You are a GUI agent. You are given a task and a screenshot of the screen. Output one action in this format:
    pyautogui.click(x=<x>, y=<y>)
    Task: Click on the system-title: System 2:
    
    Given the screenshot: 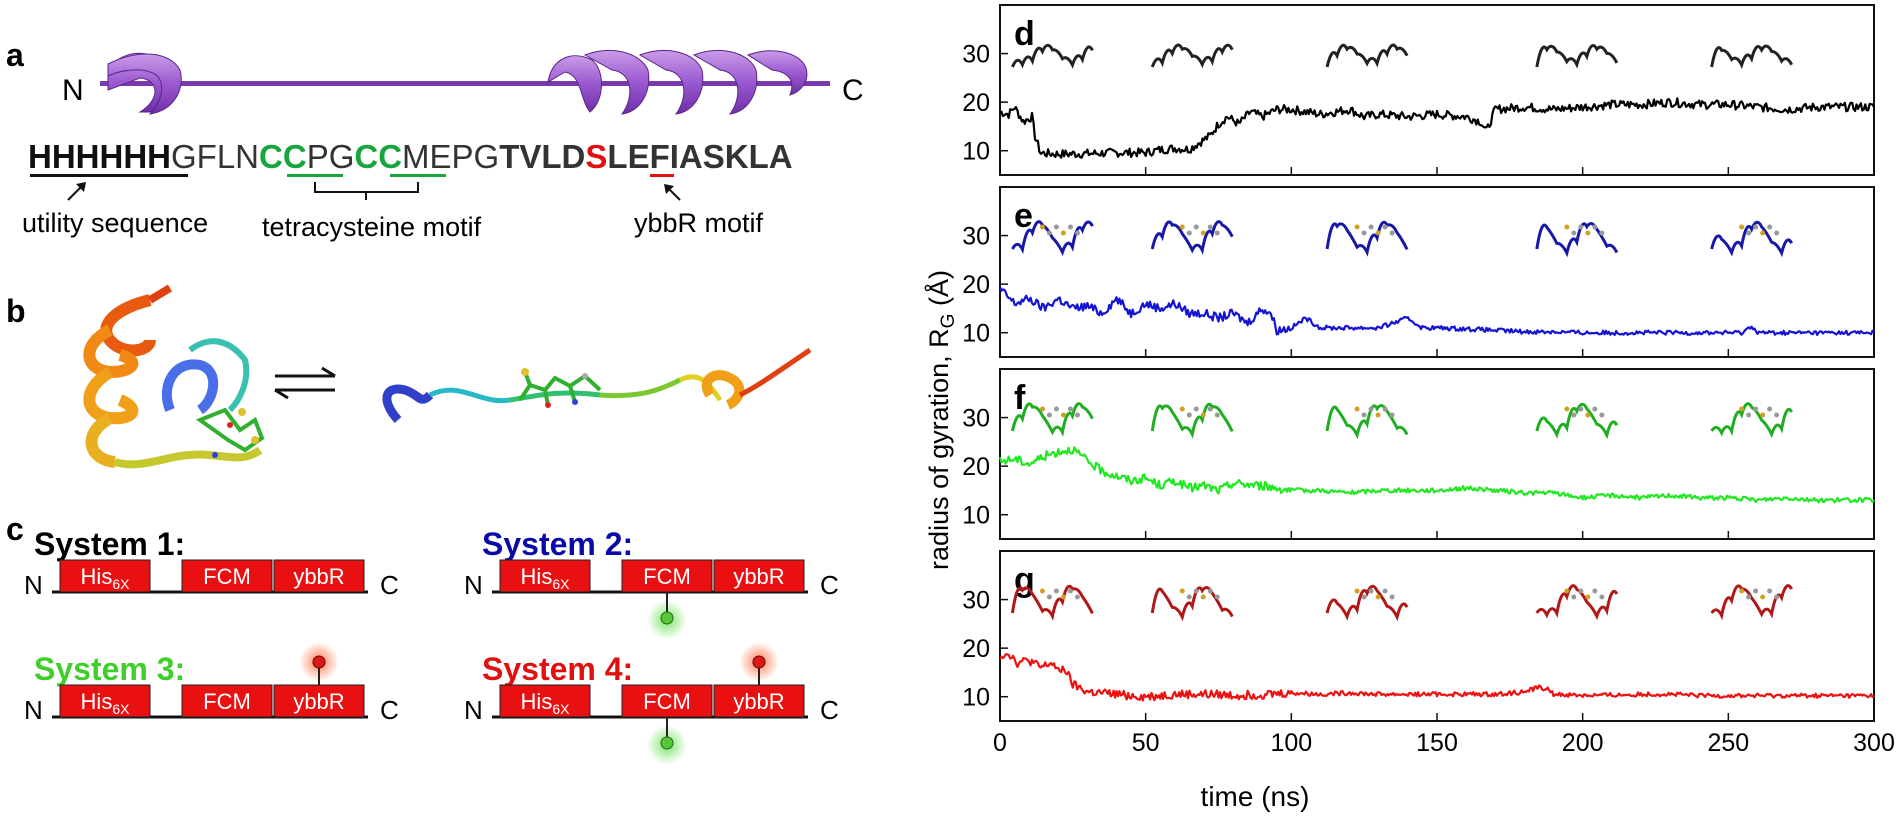 What is the action you would take?
    pyautogui.click(x=557, y=544)
    